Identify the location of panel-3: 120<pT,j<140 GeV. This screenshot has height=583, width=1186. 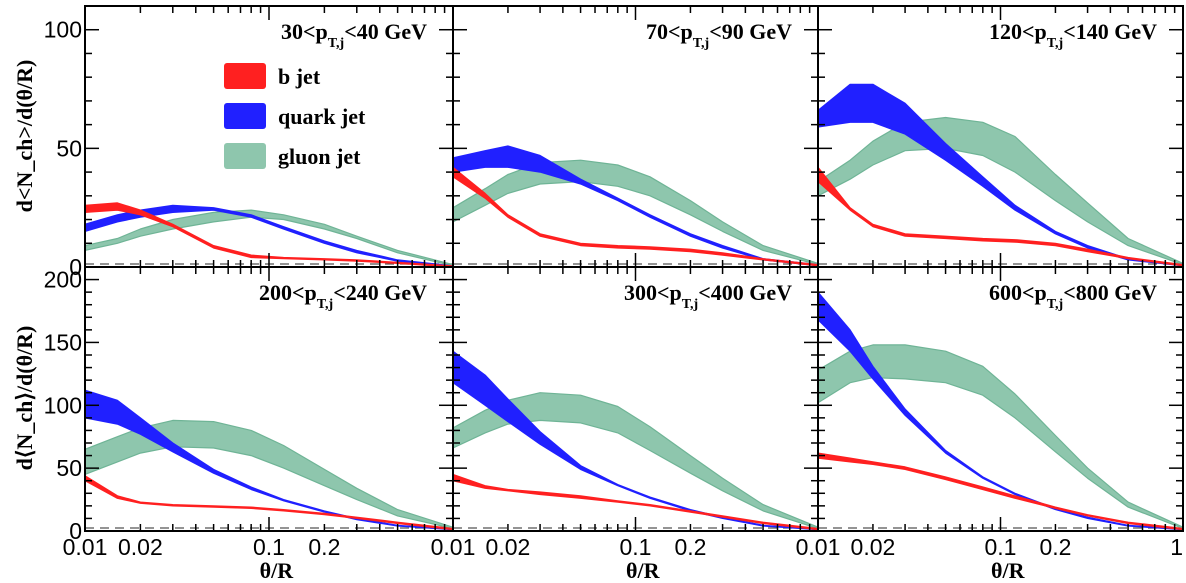
(1000, 136).